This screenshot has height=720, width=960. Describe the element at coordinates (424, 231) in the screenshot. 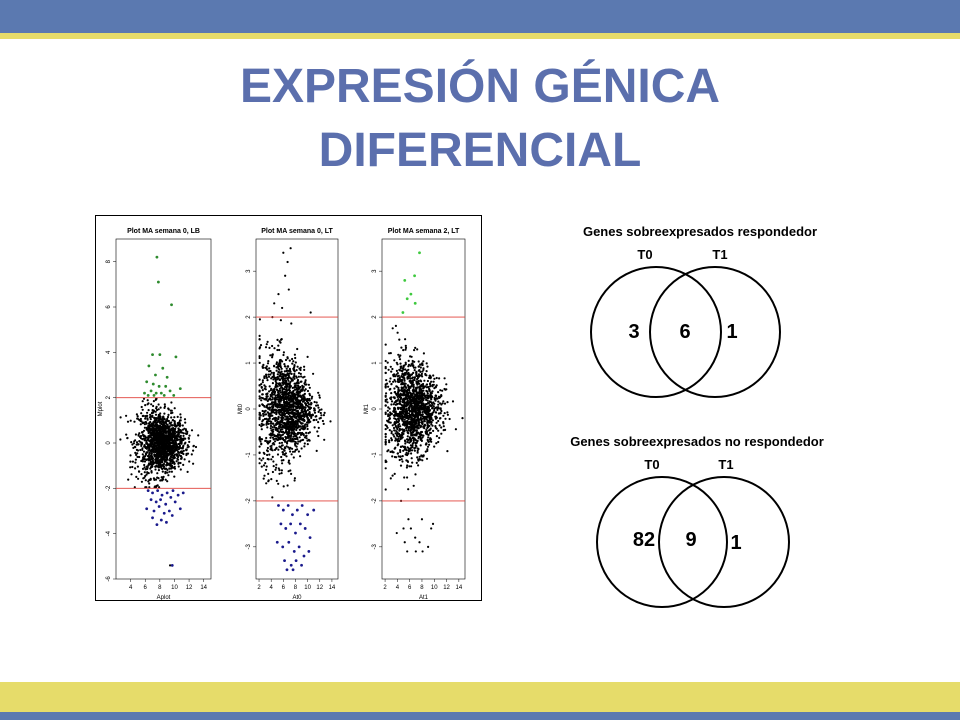

I see `ma-plot-title: Plot MA semana 2, LT` at that location.